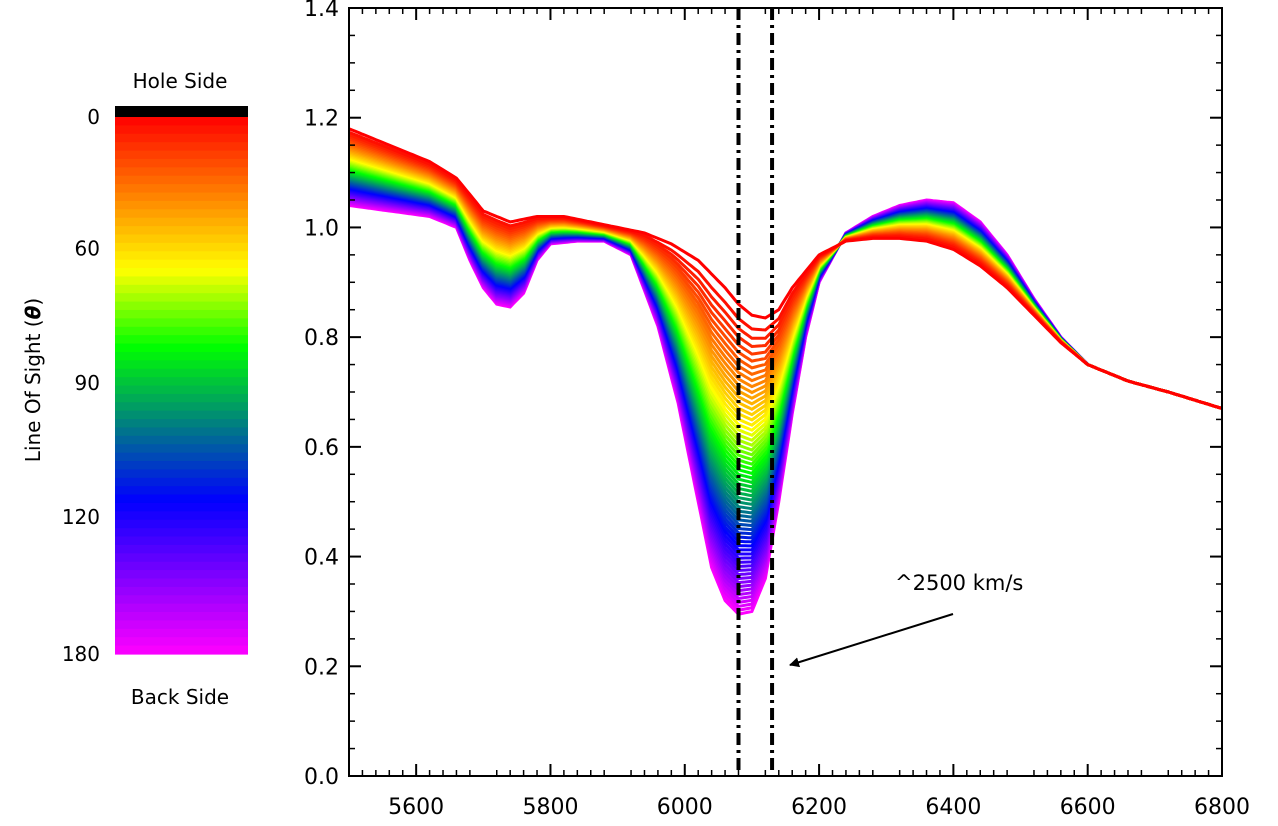 The width and height of the screenshot is (1278, 826). Describe the element at coordinates (321, 119) in the screenshot. I see `y-tick-label: 1.2` at that location.